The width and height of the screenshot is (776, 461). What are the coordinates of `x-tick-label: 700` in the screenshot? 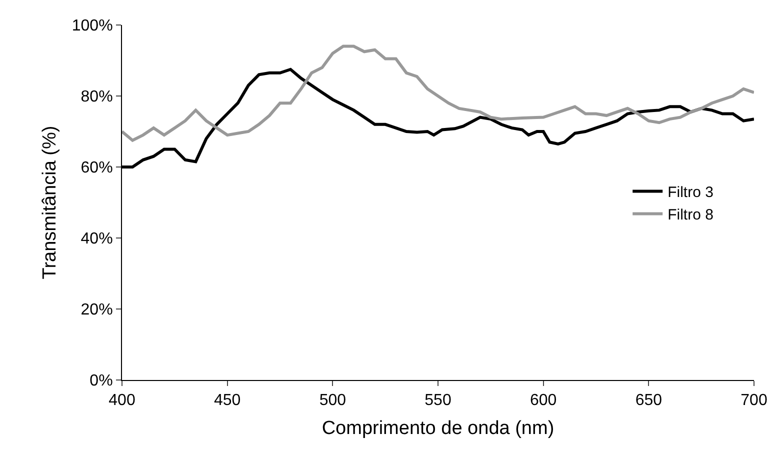 It's located at (754, 401).